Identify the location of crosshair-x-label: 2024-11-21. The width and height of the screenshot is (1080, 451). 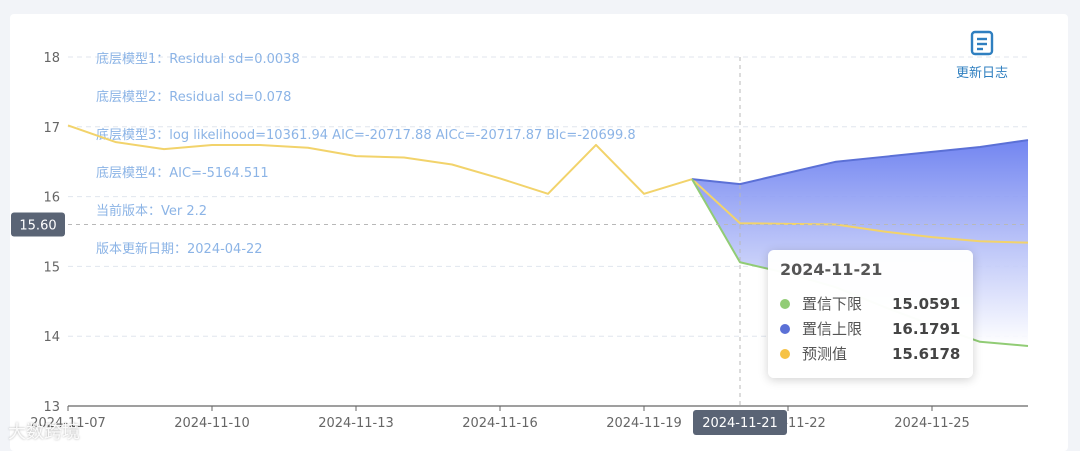
(740, 423).